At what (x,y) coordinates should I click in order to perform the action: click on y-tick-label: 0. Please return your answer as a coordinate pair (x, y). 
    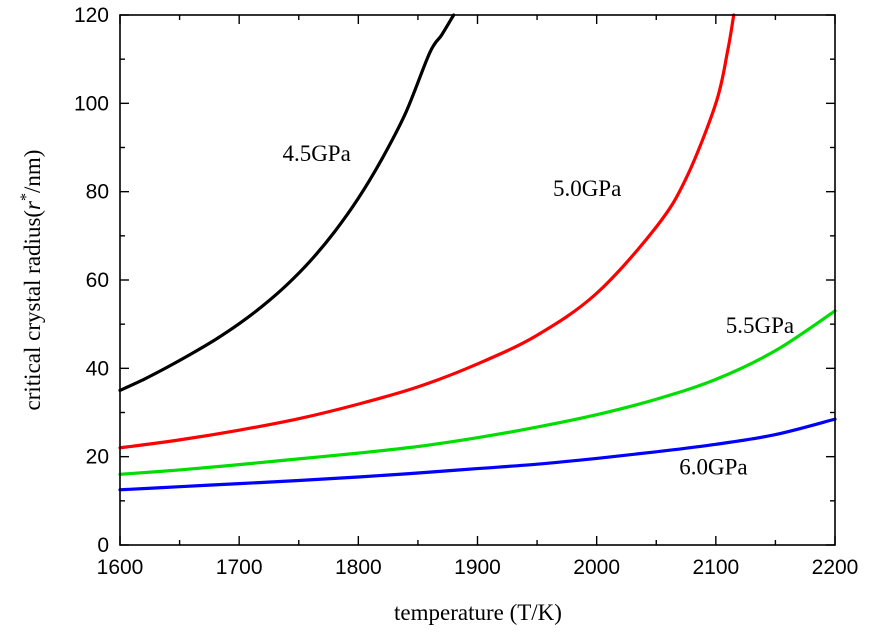
    Looking at the image, I should click on (103, 545).